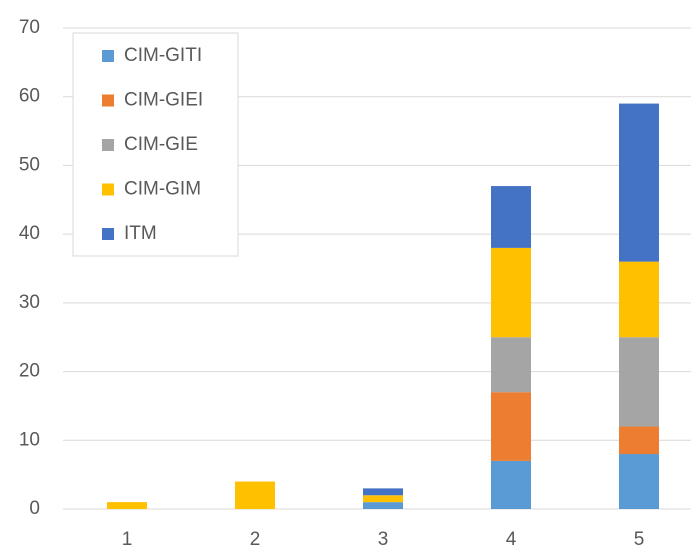 The height and width of the screenshot is (552, 691). I want to click on legend-label: ITM, so click(140, 233).